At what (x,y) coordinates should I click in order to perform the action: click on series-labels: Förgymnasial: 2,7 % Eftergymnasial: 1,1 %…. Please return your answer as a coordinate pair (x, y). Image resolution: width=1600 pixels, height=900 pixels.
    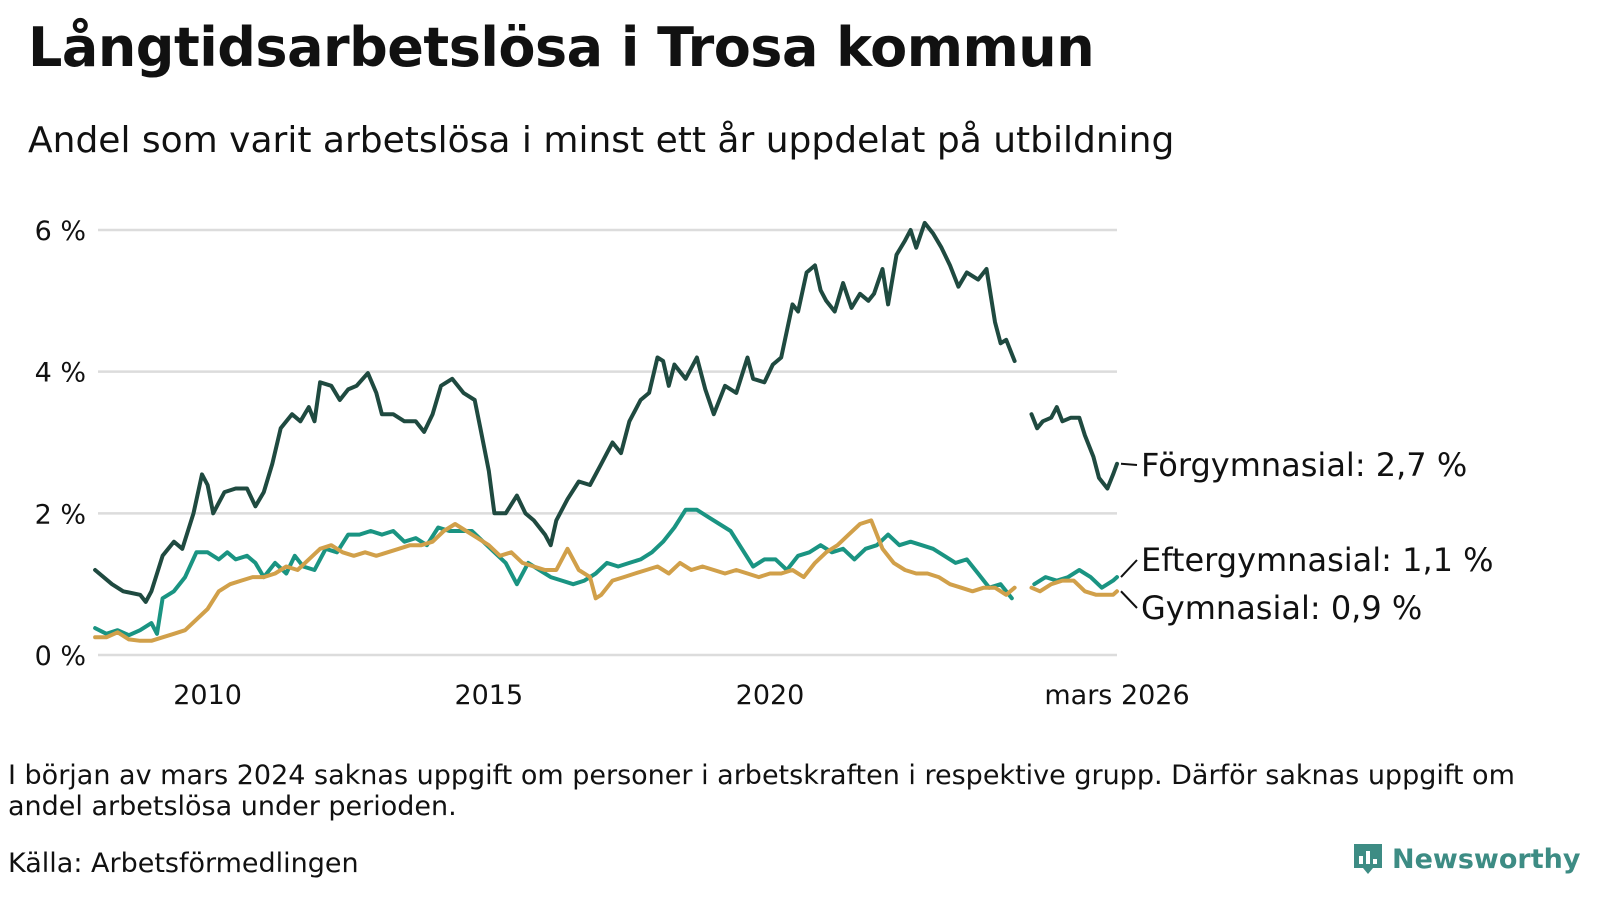
    Looking at the image, I should click on (1307, 536).